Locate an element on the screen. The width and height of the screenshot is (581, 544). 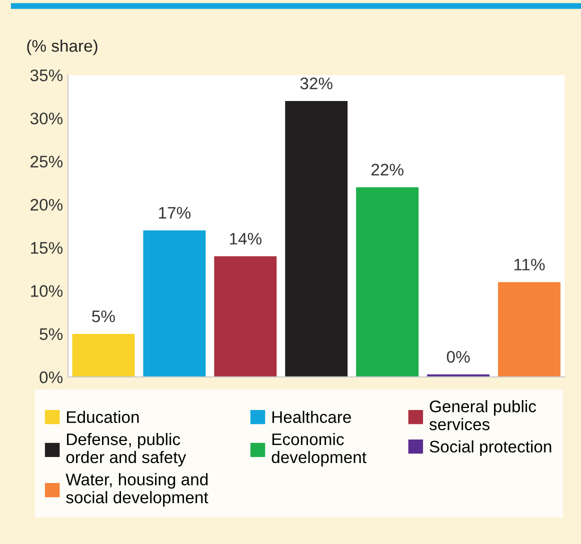
legend-label: Defense, public order and safety is located at coordinates (126, 449).